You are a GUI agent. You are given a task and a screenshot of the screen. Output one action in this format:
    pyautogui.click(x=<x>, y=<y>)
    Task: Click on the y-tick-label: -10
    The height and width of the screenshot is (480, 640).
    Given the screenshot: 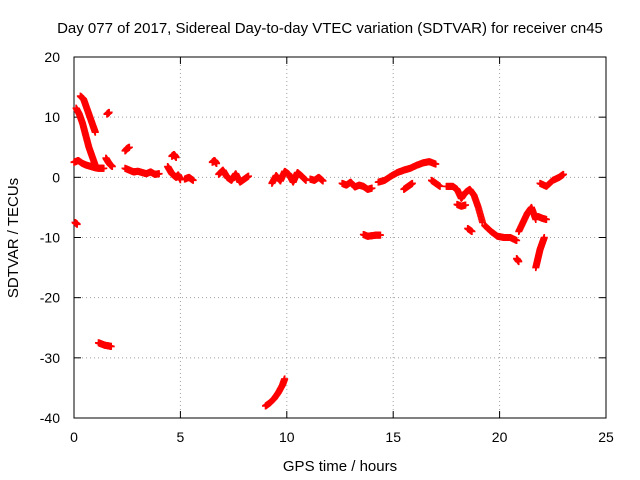 What is the action you would take?
    pyautogui.click(x=50, y=238)
    